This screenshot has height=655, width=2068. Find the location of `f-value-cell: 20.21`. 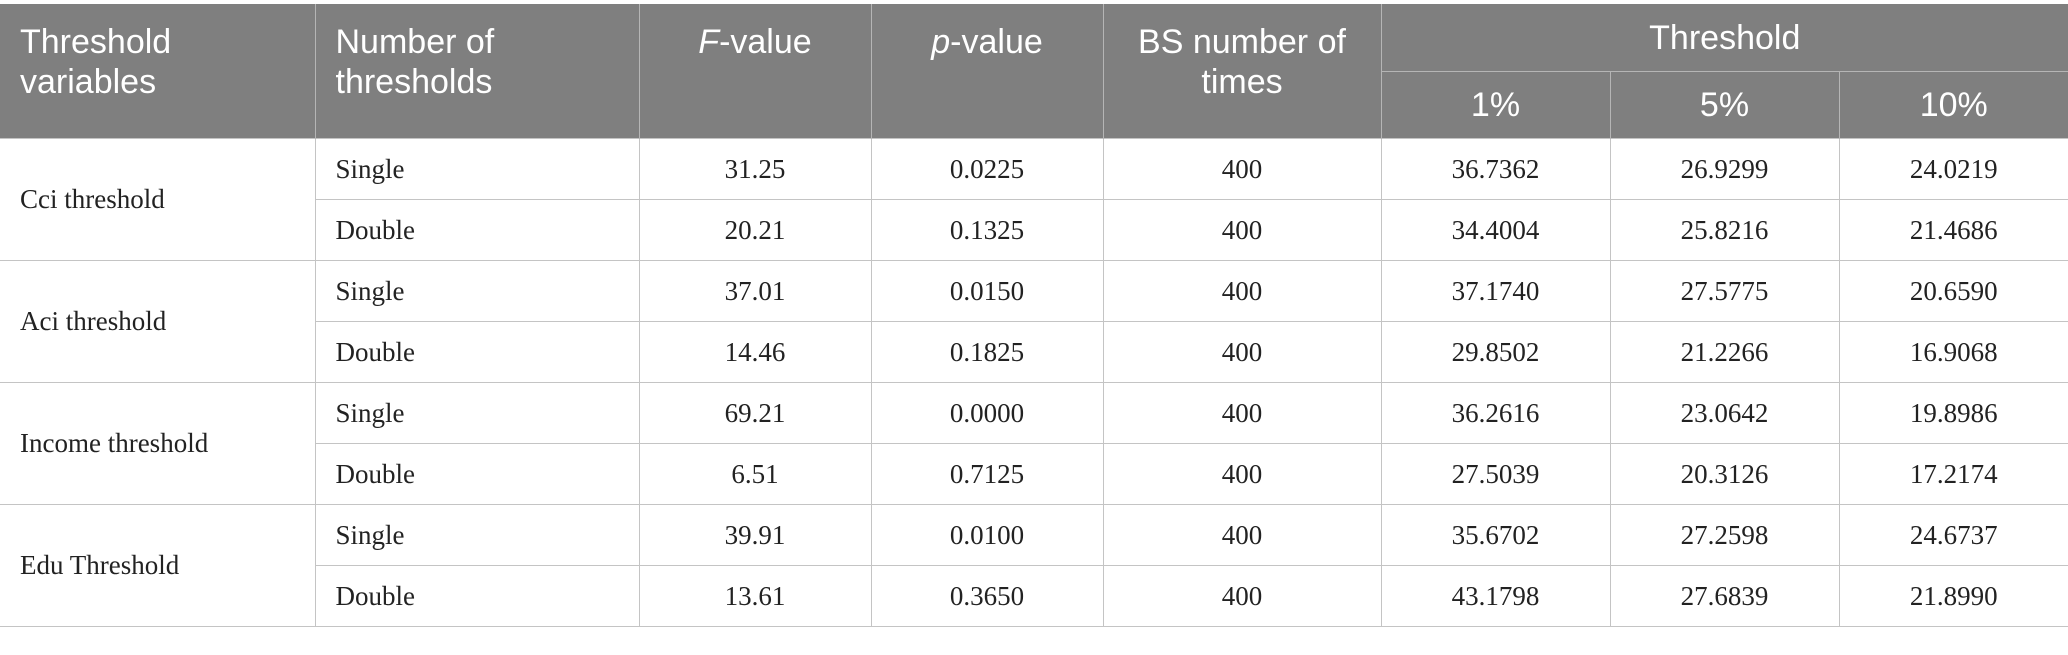

f-value-cell: 20.21 is located at coordinates (755, 230).